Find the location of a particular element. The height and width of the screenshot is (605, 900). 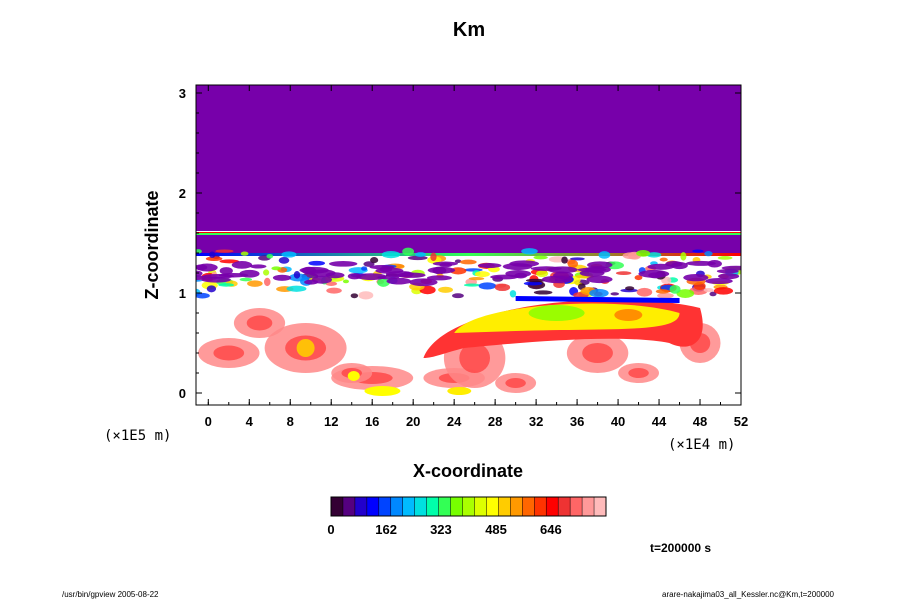

field-upper is located at coordinates (468, 158).